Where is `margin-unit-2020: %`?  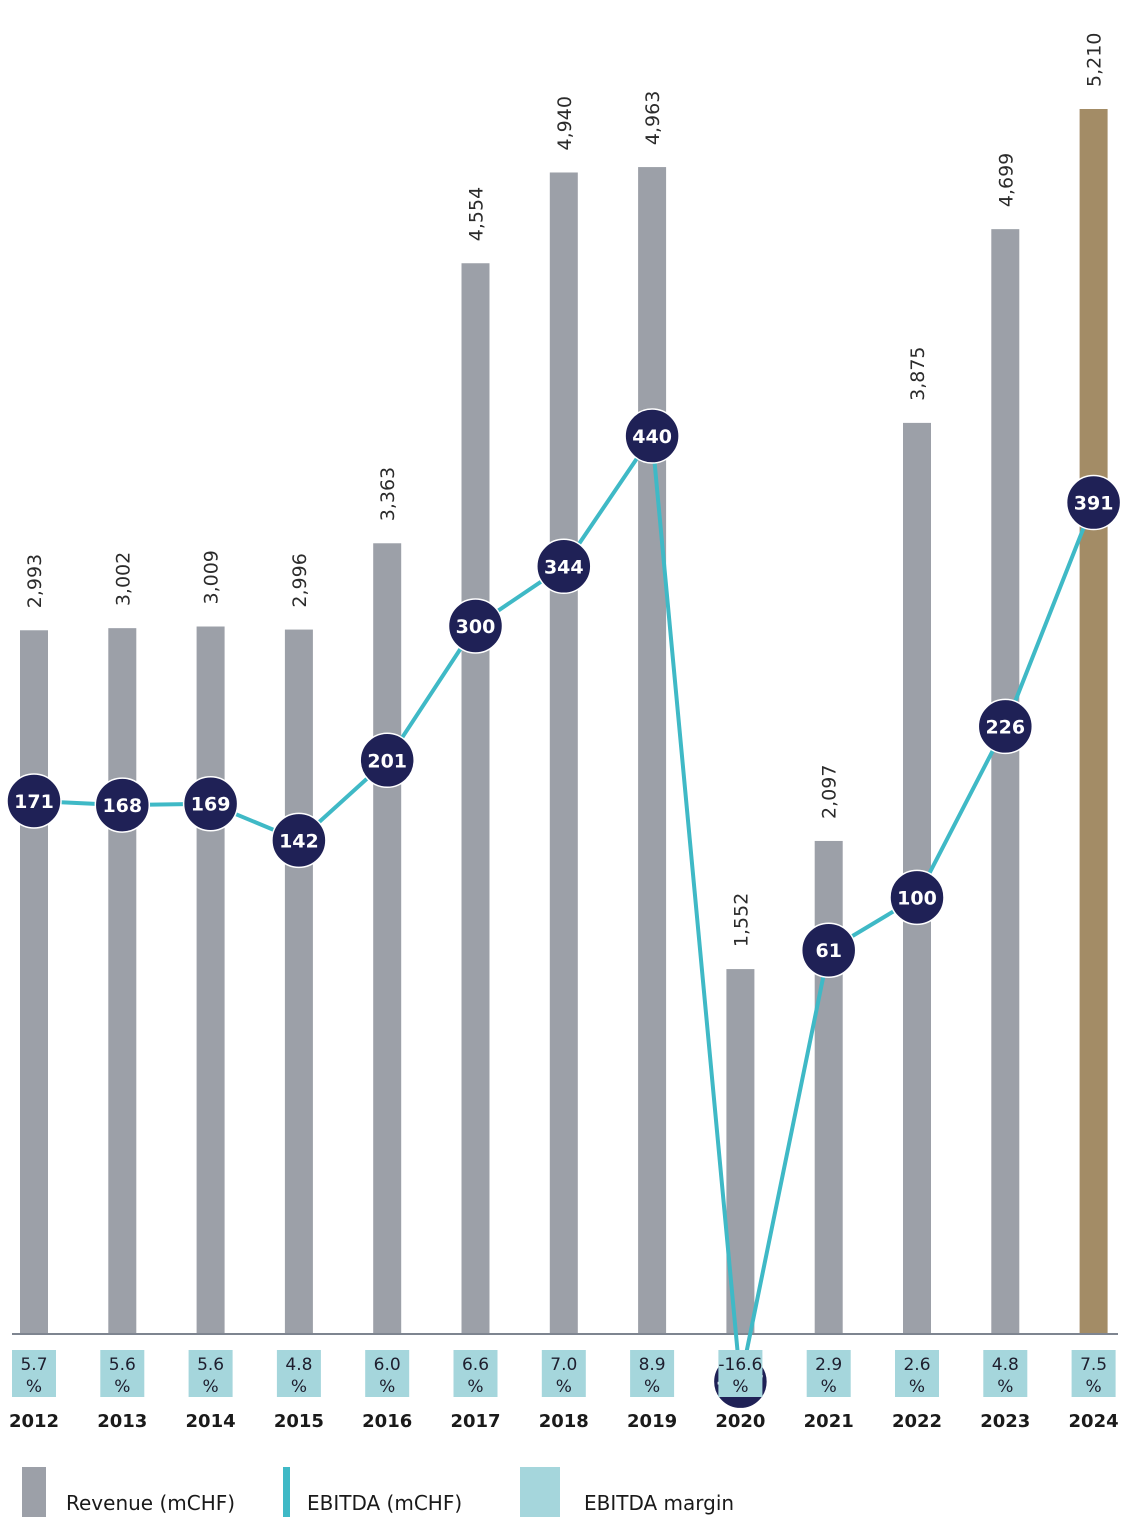 margin-unit-2020: % is located at coordinates (740, 1387).